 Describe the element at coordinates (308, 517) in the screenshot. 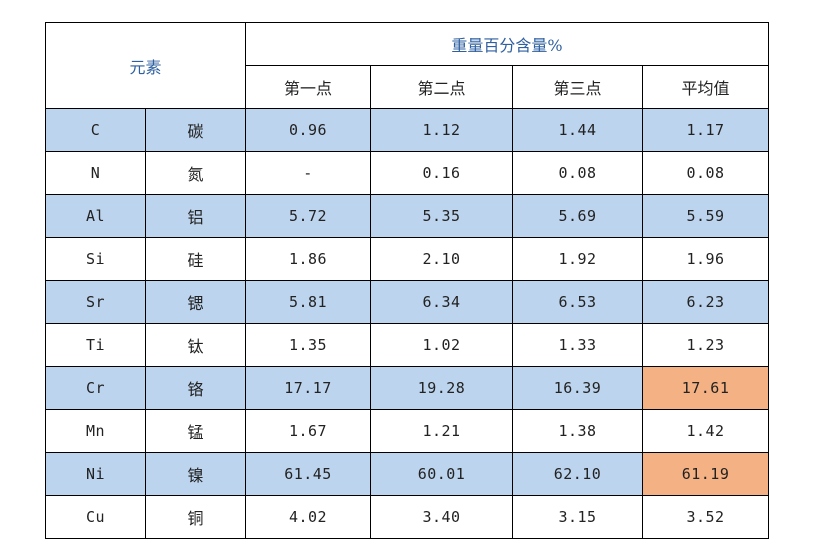

I see `point-1-value: 4.02` at that location.